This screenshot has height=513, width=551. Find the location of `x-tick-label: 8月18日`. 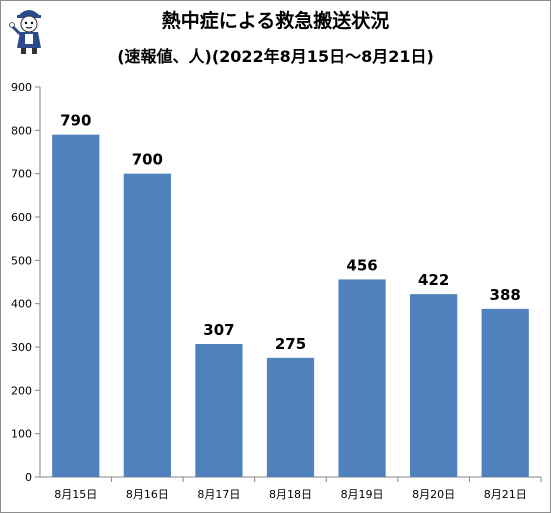

x-tick-label: 8月18日 is located at coordinates (290, 494).